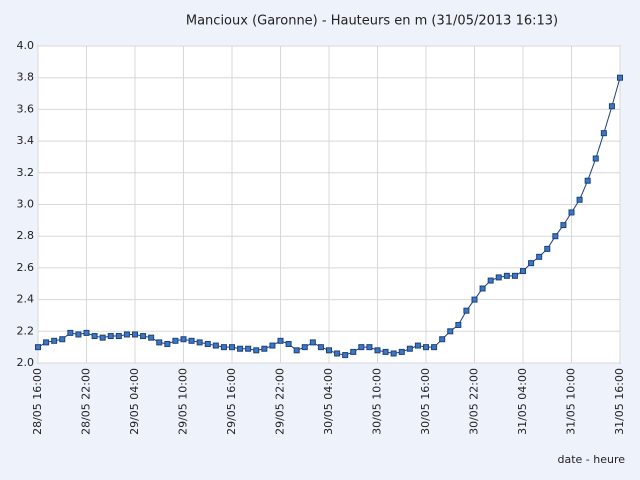 Image resolution: width=640 pixels, height=480 pixels. Describe the element at coordinates (26, 77) in the screenshot. I see `y-tick-label: 3.8` at that location.